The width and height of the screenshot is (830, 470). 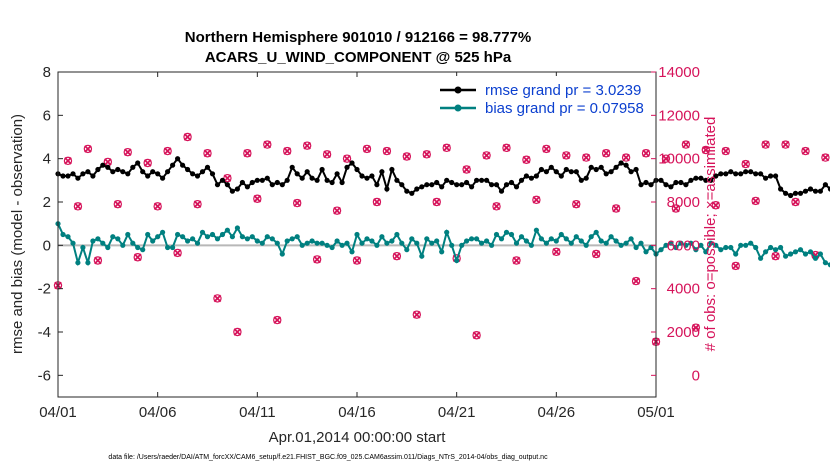 What do you see at coordinates (683, 202) in the screenshot?
I see `y-right-tick-label: 8000` at bounding box center [683, 202].